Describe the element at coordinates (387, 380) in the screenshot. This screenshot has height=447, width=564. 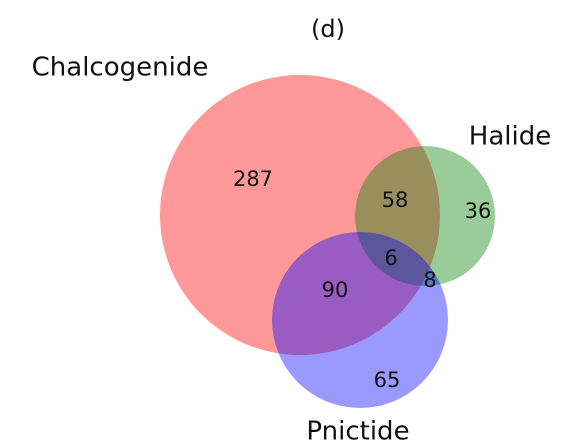
I see `region-label: 65` at that location.